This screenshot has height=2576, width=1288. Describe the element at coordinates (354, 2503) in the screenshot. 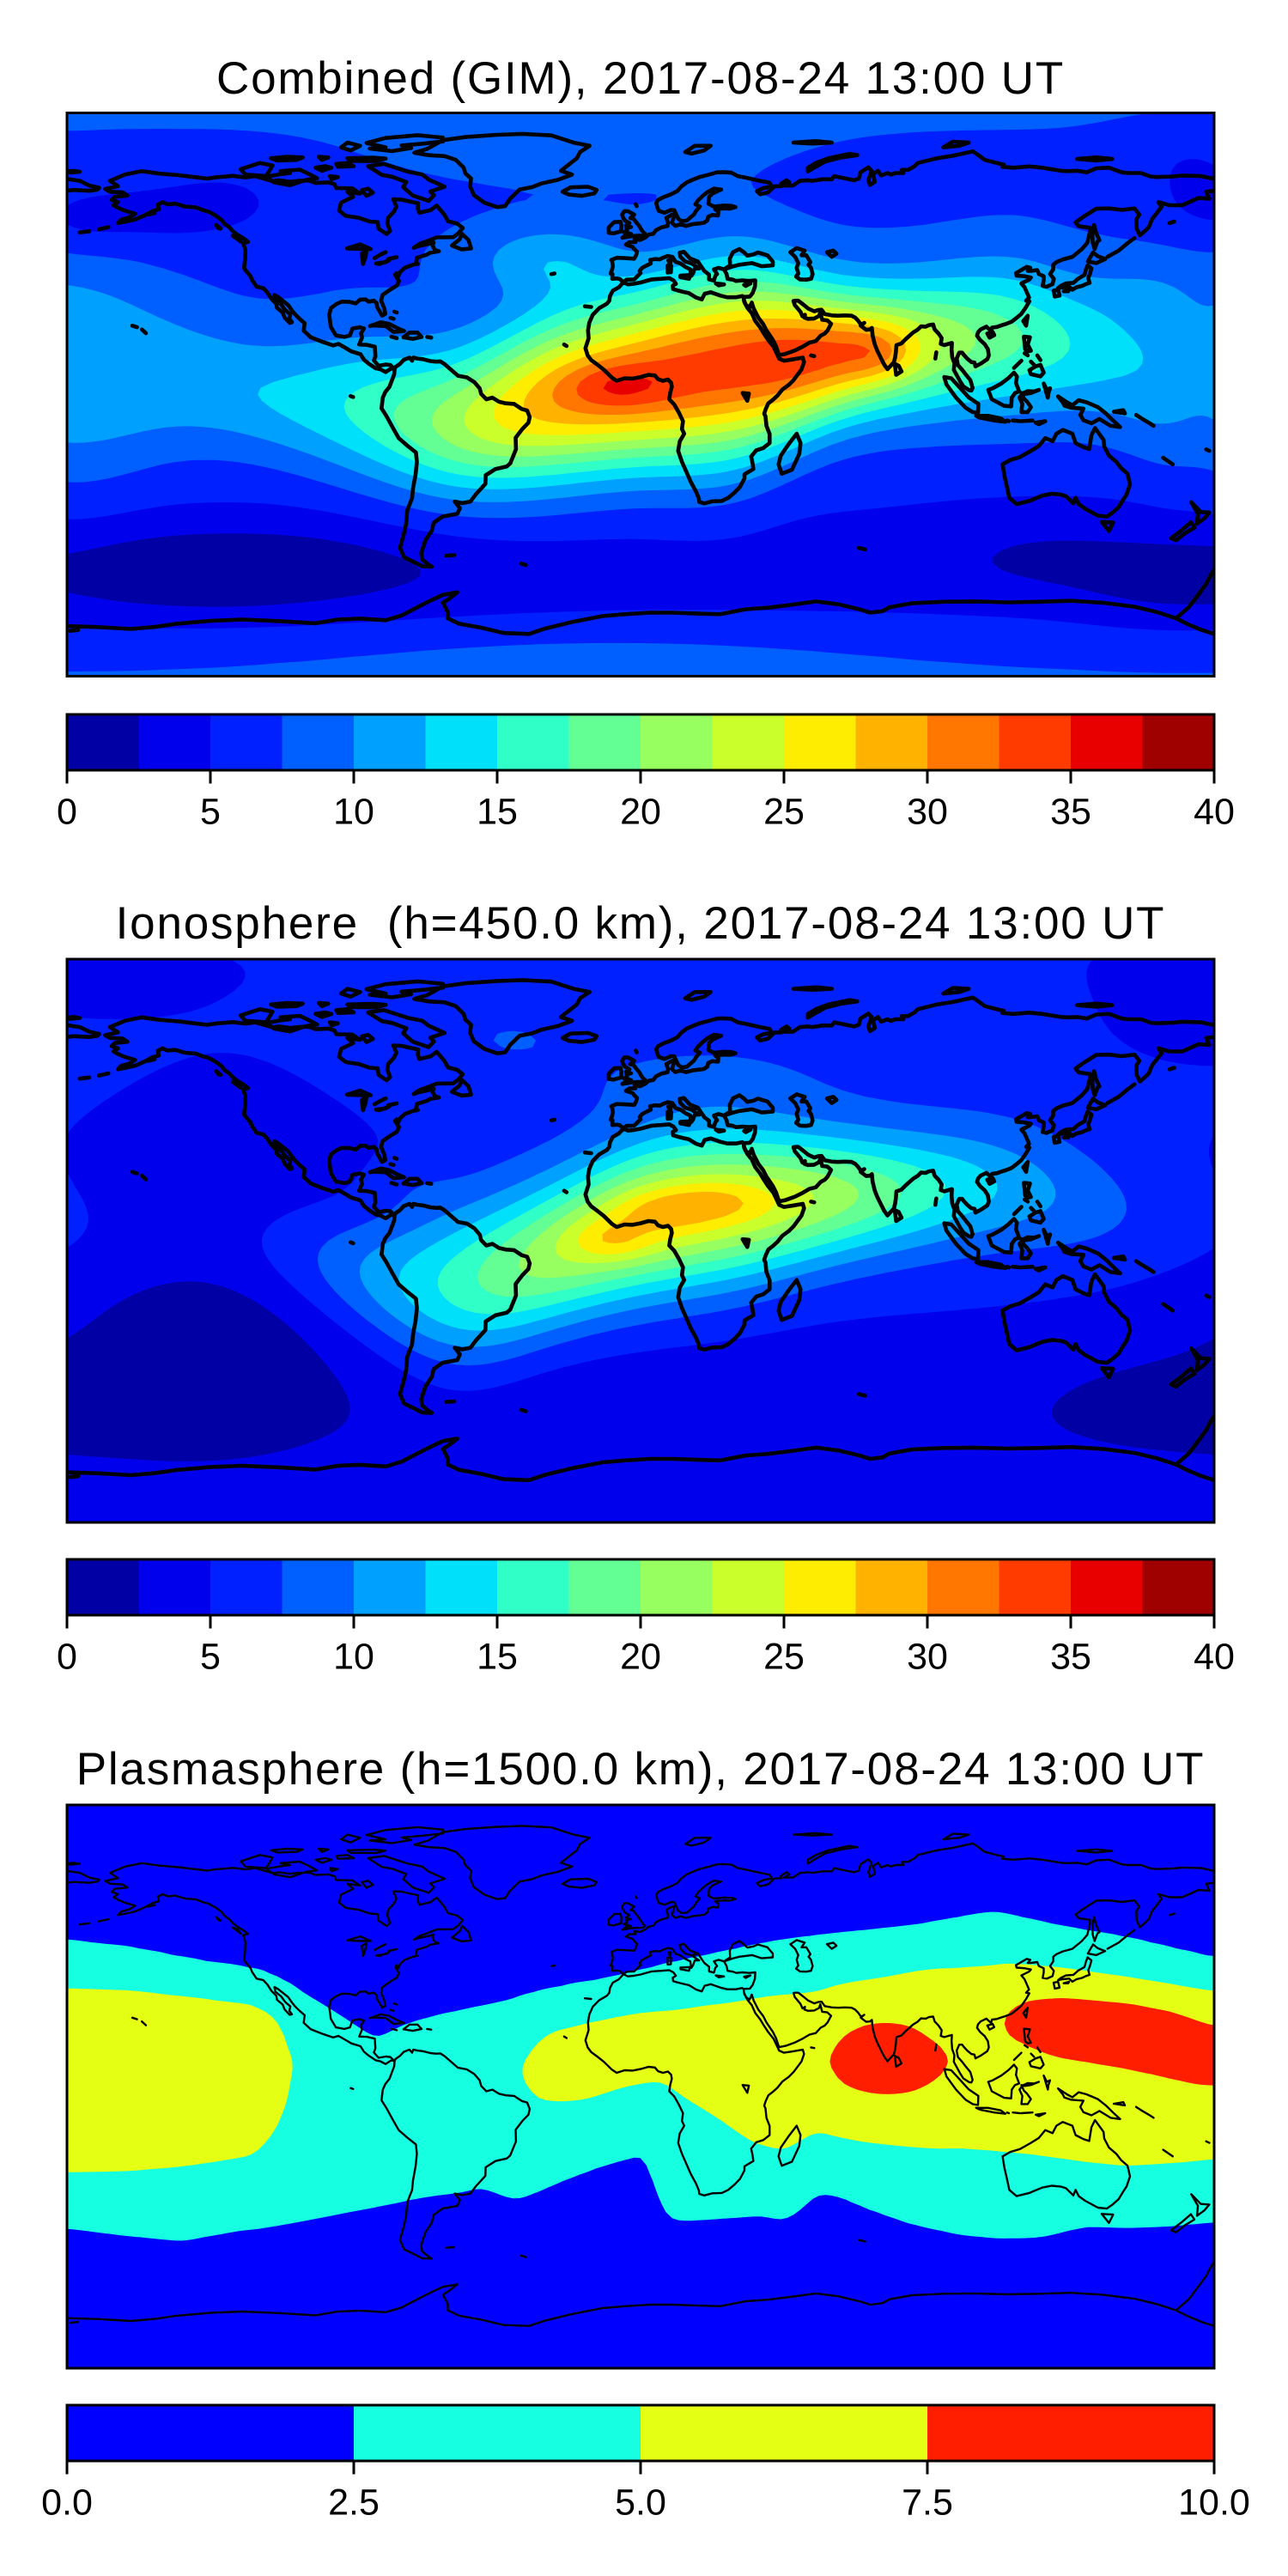

I see `svg-text: 2.5` at that location.